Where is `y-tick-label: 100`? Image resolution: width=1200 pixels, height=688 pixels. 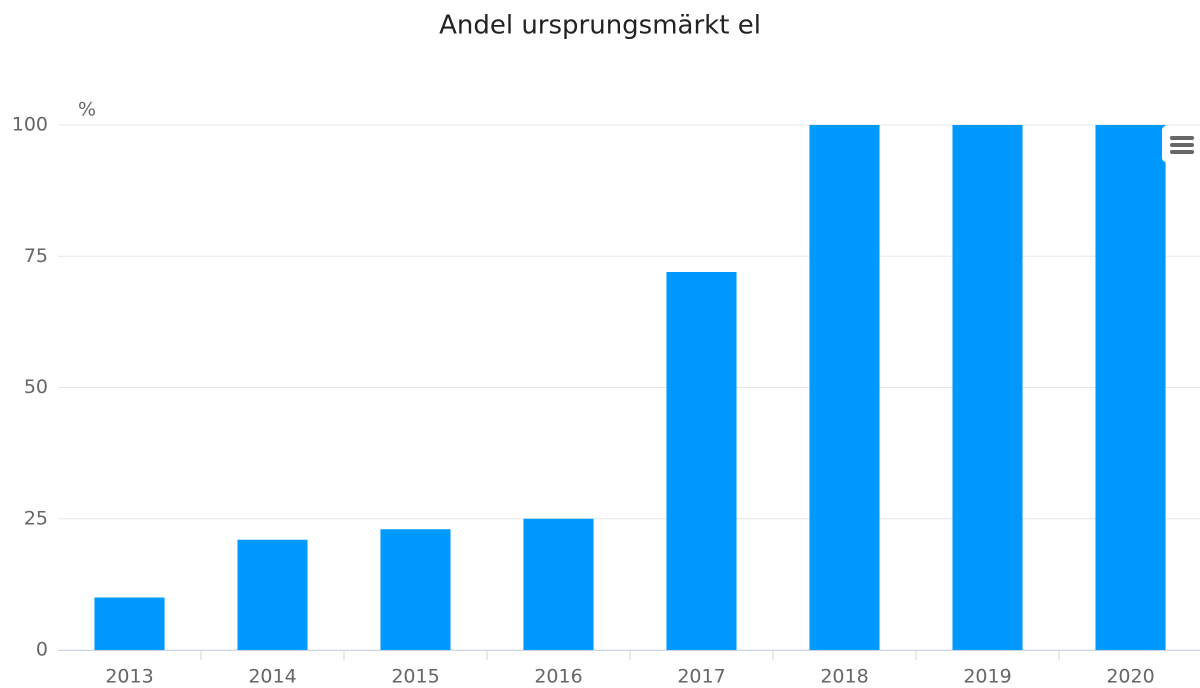 y-tick-label: 100 is located at coordinates (30, 125).